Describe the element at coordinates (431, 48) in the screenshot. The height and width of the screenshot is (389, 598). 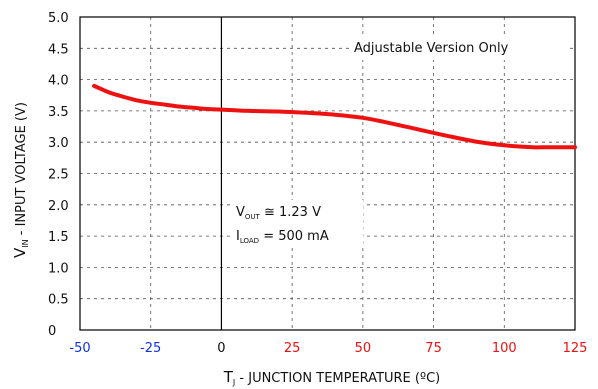
I see `annotation-adjustable: Adjustable Version Only` at that location.